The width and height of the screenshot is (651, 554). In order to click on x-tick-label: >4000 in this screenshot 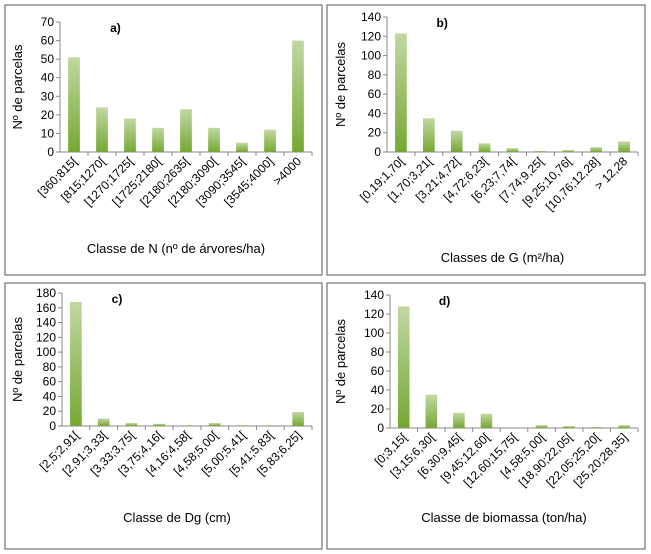, I will do `click(287, 171)`.